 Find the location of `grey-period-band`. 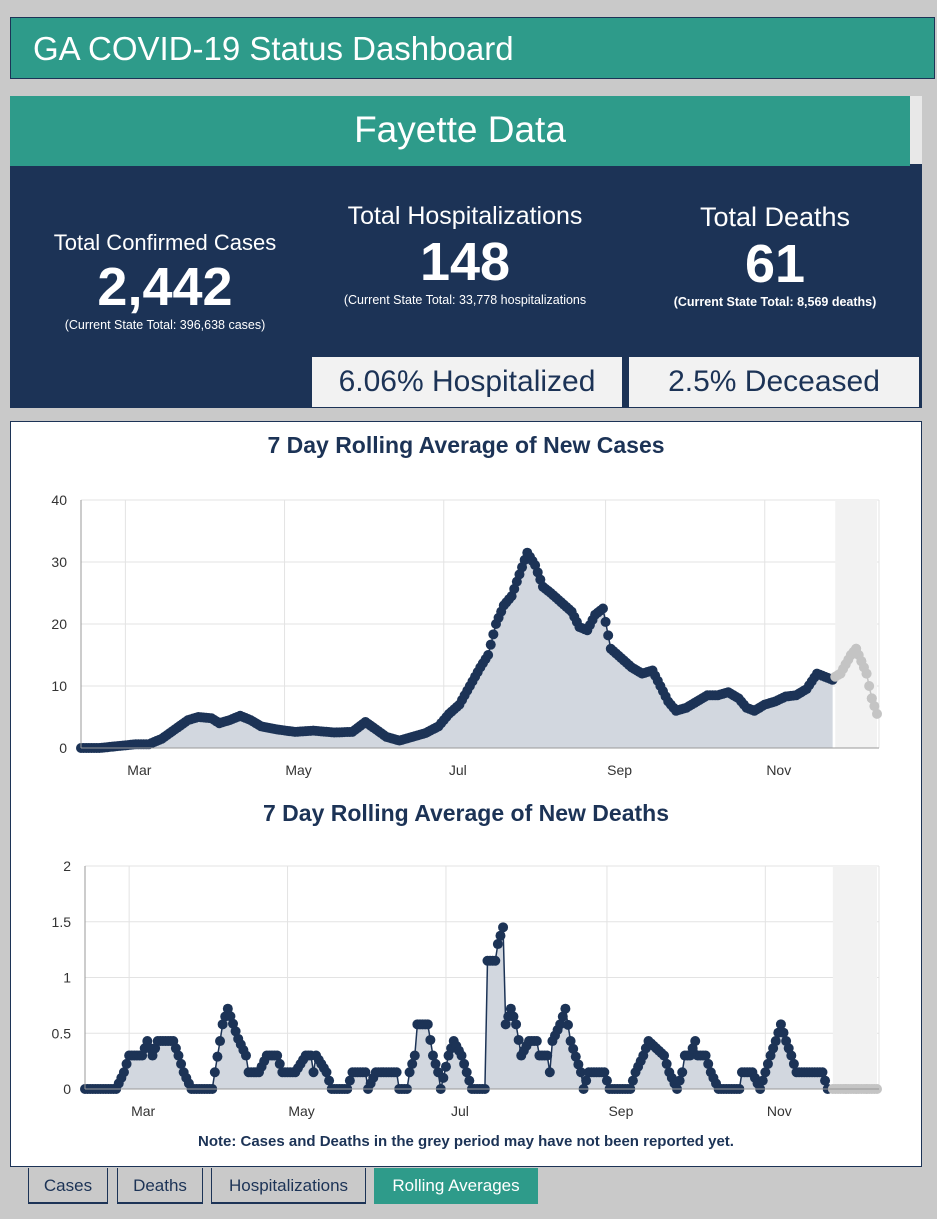

grey-period-band is located at coordinates (854, 977).